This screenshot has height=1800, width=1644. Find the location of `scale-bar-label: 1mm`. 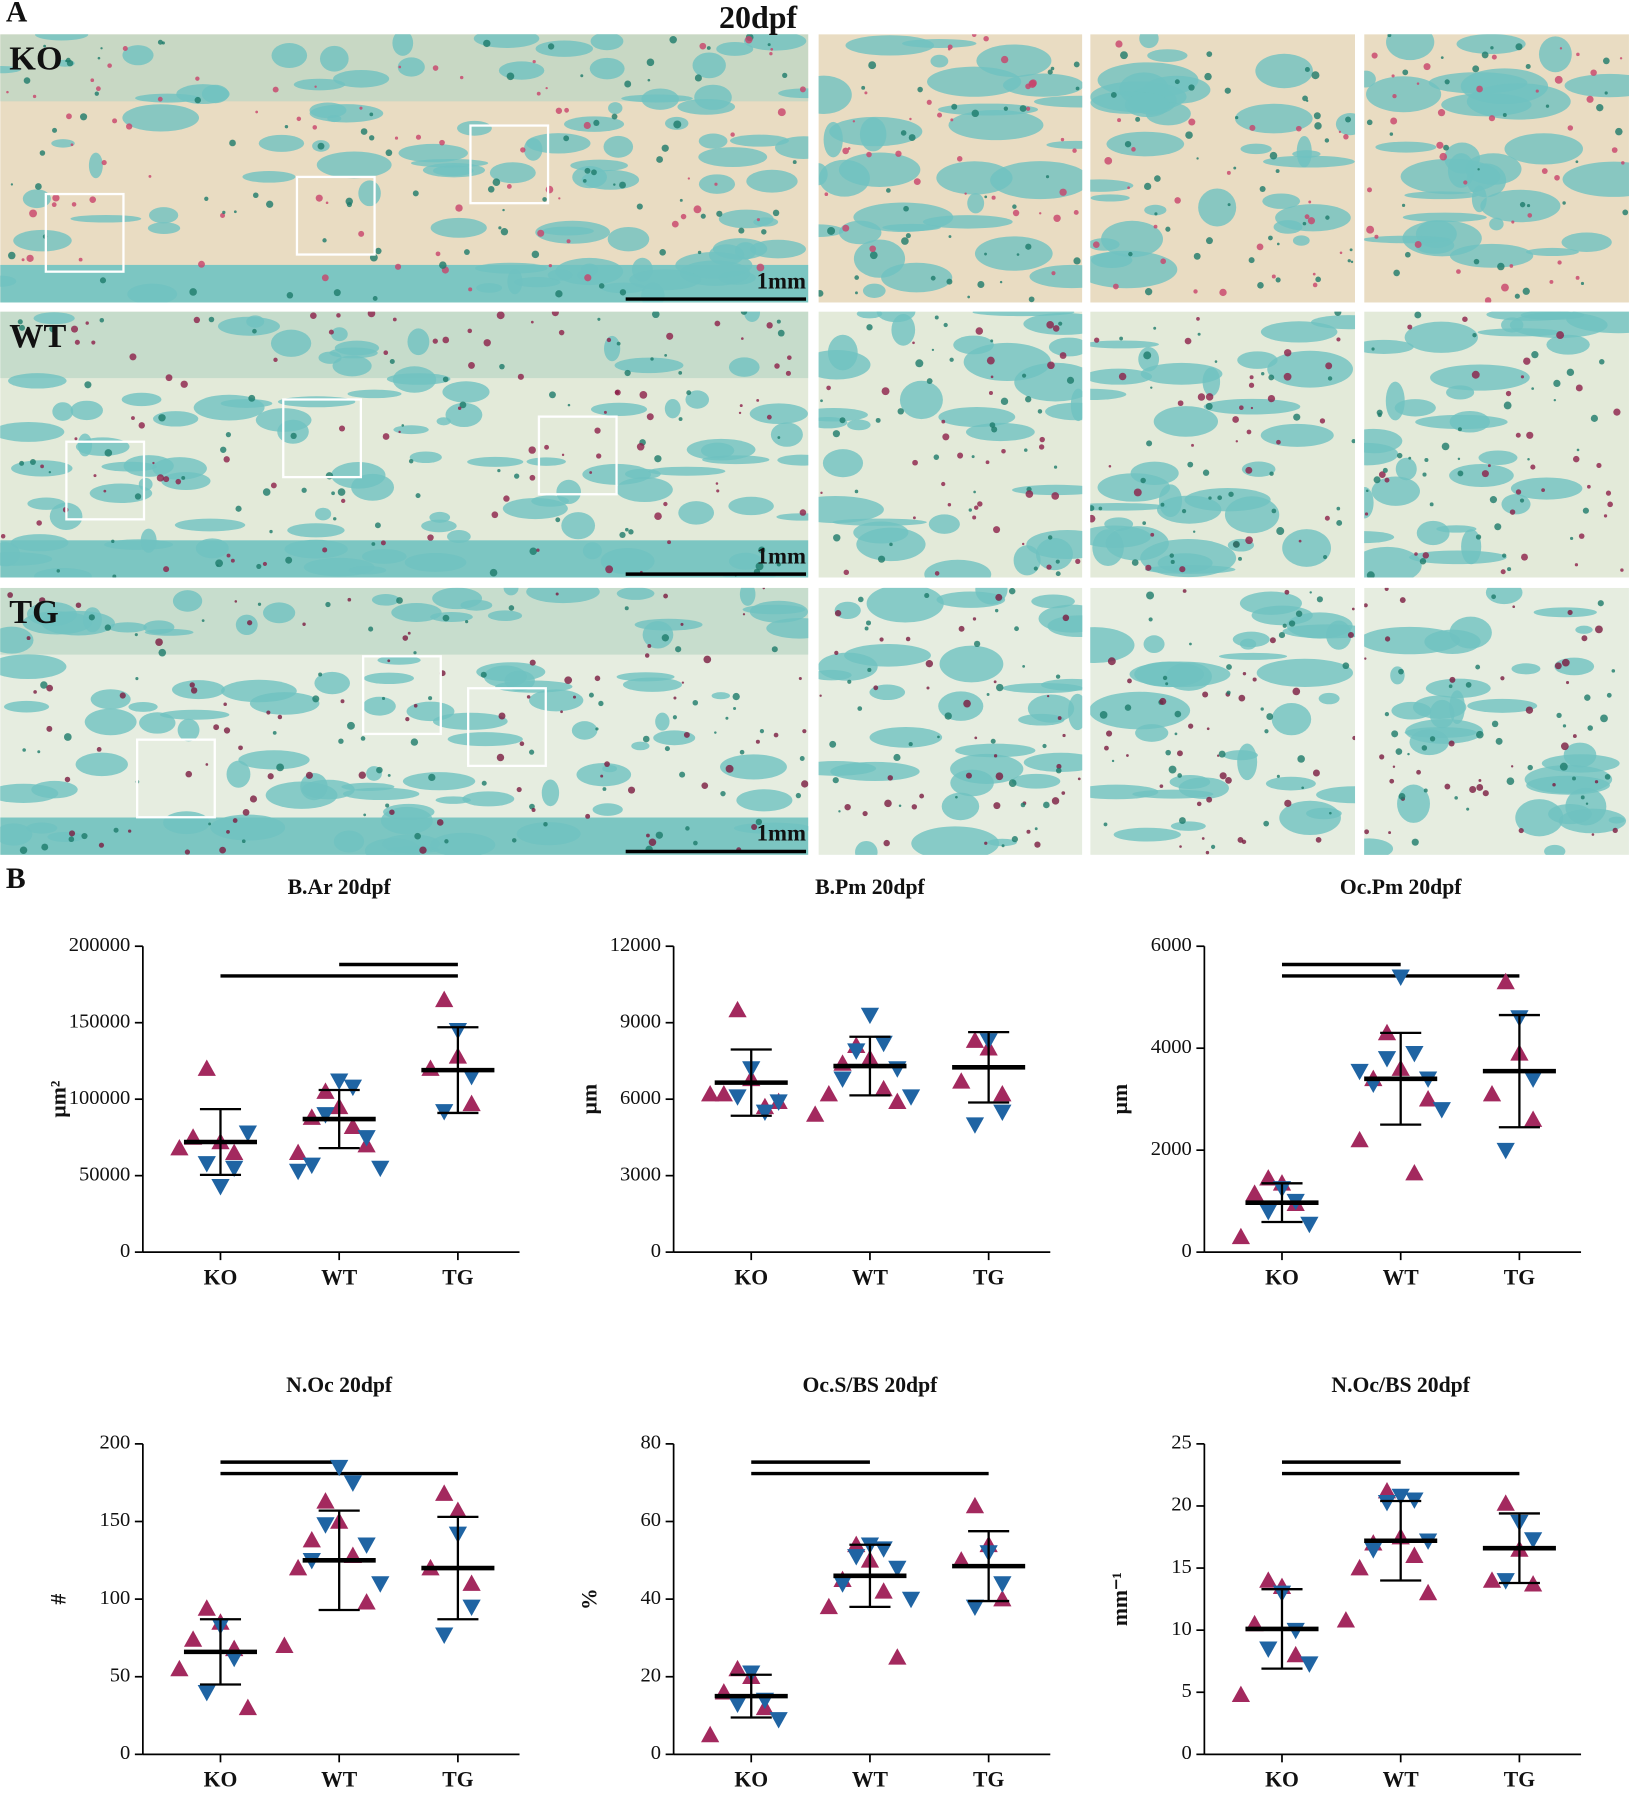

scale-bar-label: 1mm is located at coordinates (781, 833).